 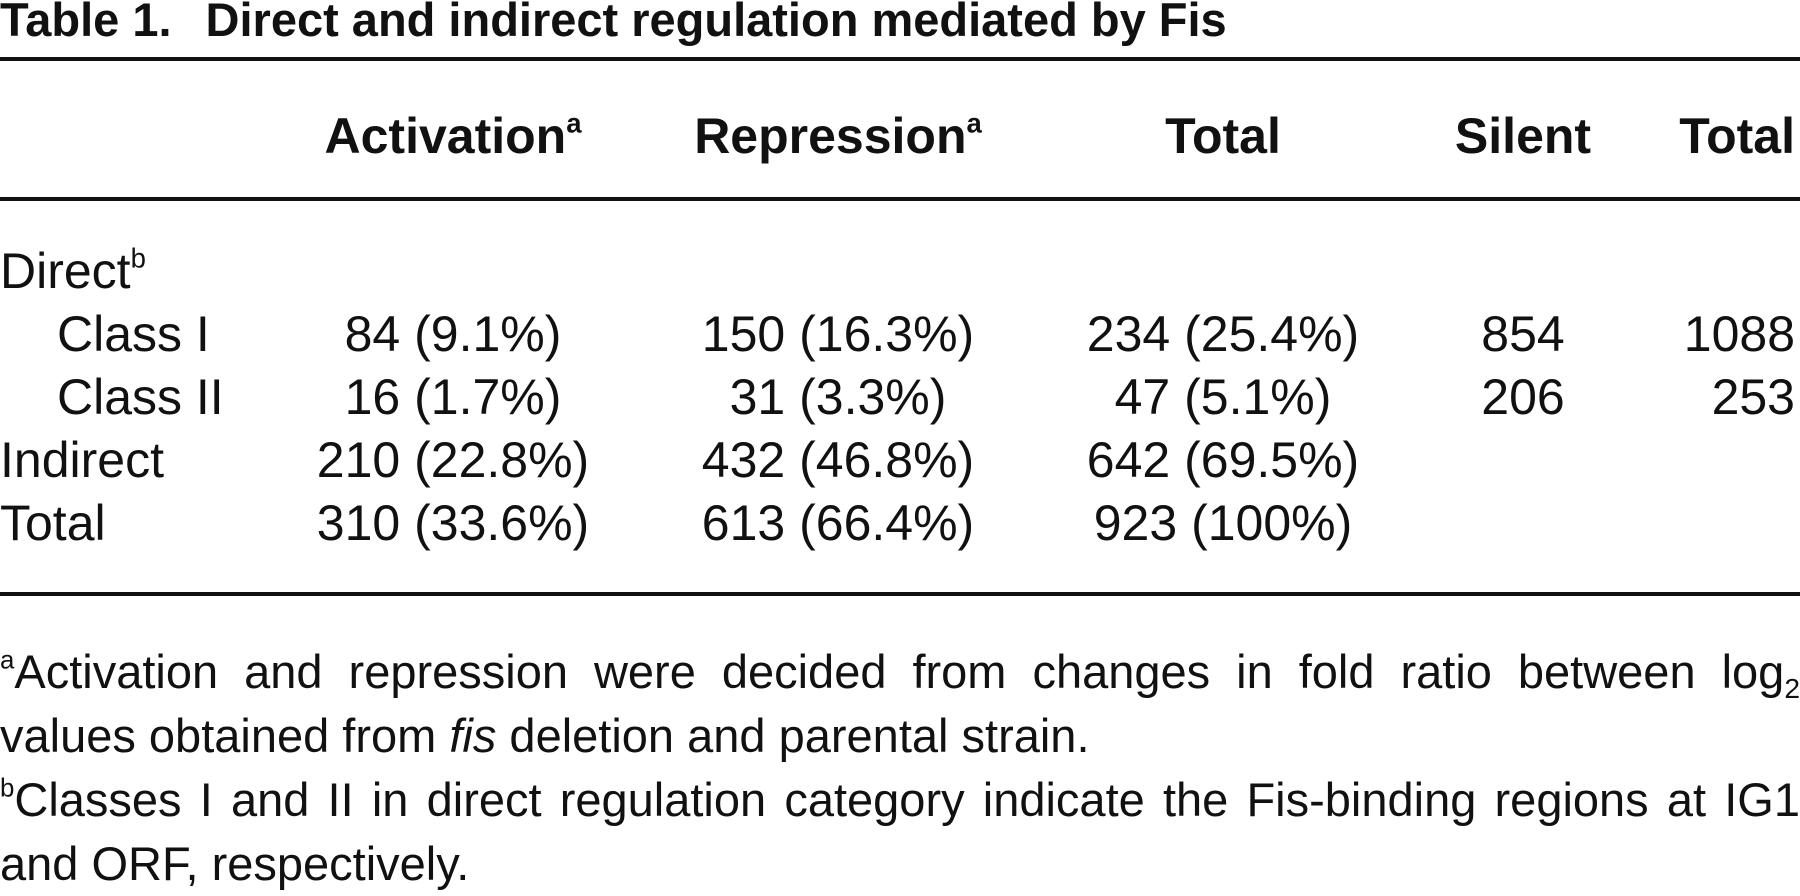 I want to click on italic-text: fis, so click(x=473, y=735).